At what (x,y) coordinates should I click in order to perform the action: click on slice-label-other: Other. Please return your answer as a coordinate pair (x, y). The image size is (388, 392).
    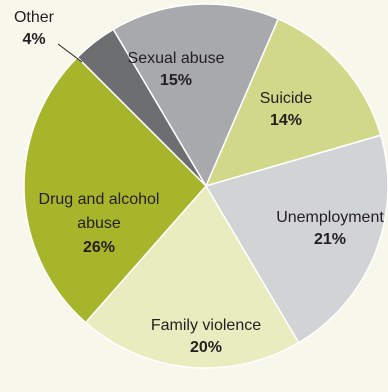
    Looking at the image, I should click on (34, 17).